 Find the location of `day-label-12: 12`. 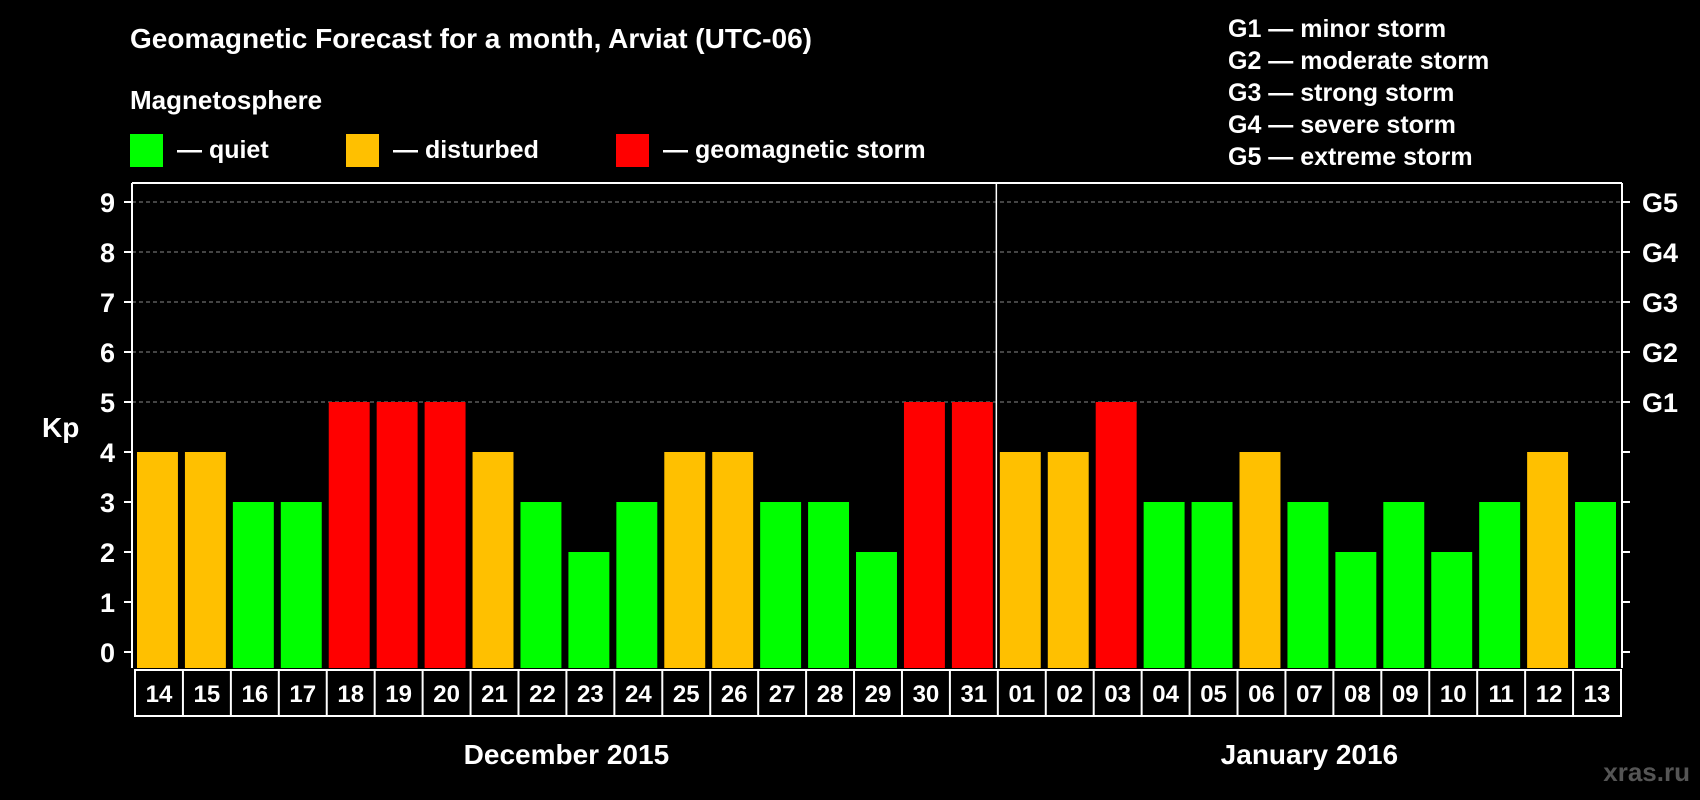

day-label-12: 12 is located at coordinates (1549, 694).